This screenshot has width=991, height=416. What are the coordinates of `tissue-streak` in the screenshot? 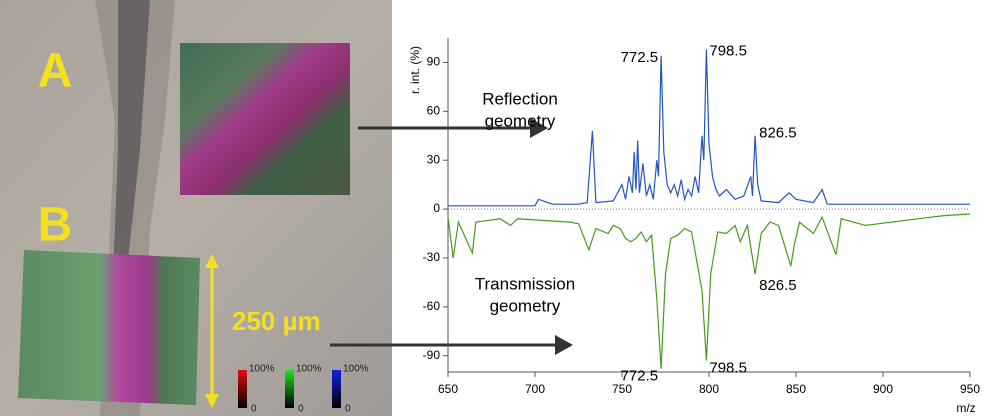 It's located at (131, 150).